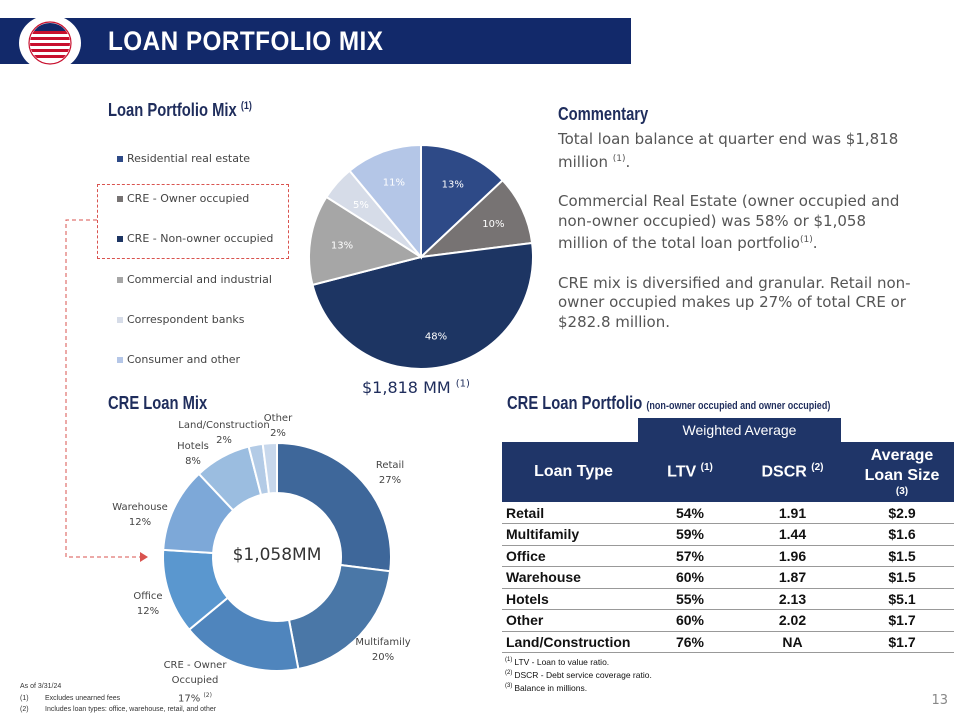 This screenshot has height=720, width=960. What do you see at coordinates (41, 686) in the screenshot?
I see `asof-footnote: As of 3/31/24` at bounding box center [41, 686].